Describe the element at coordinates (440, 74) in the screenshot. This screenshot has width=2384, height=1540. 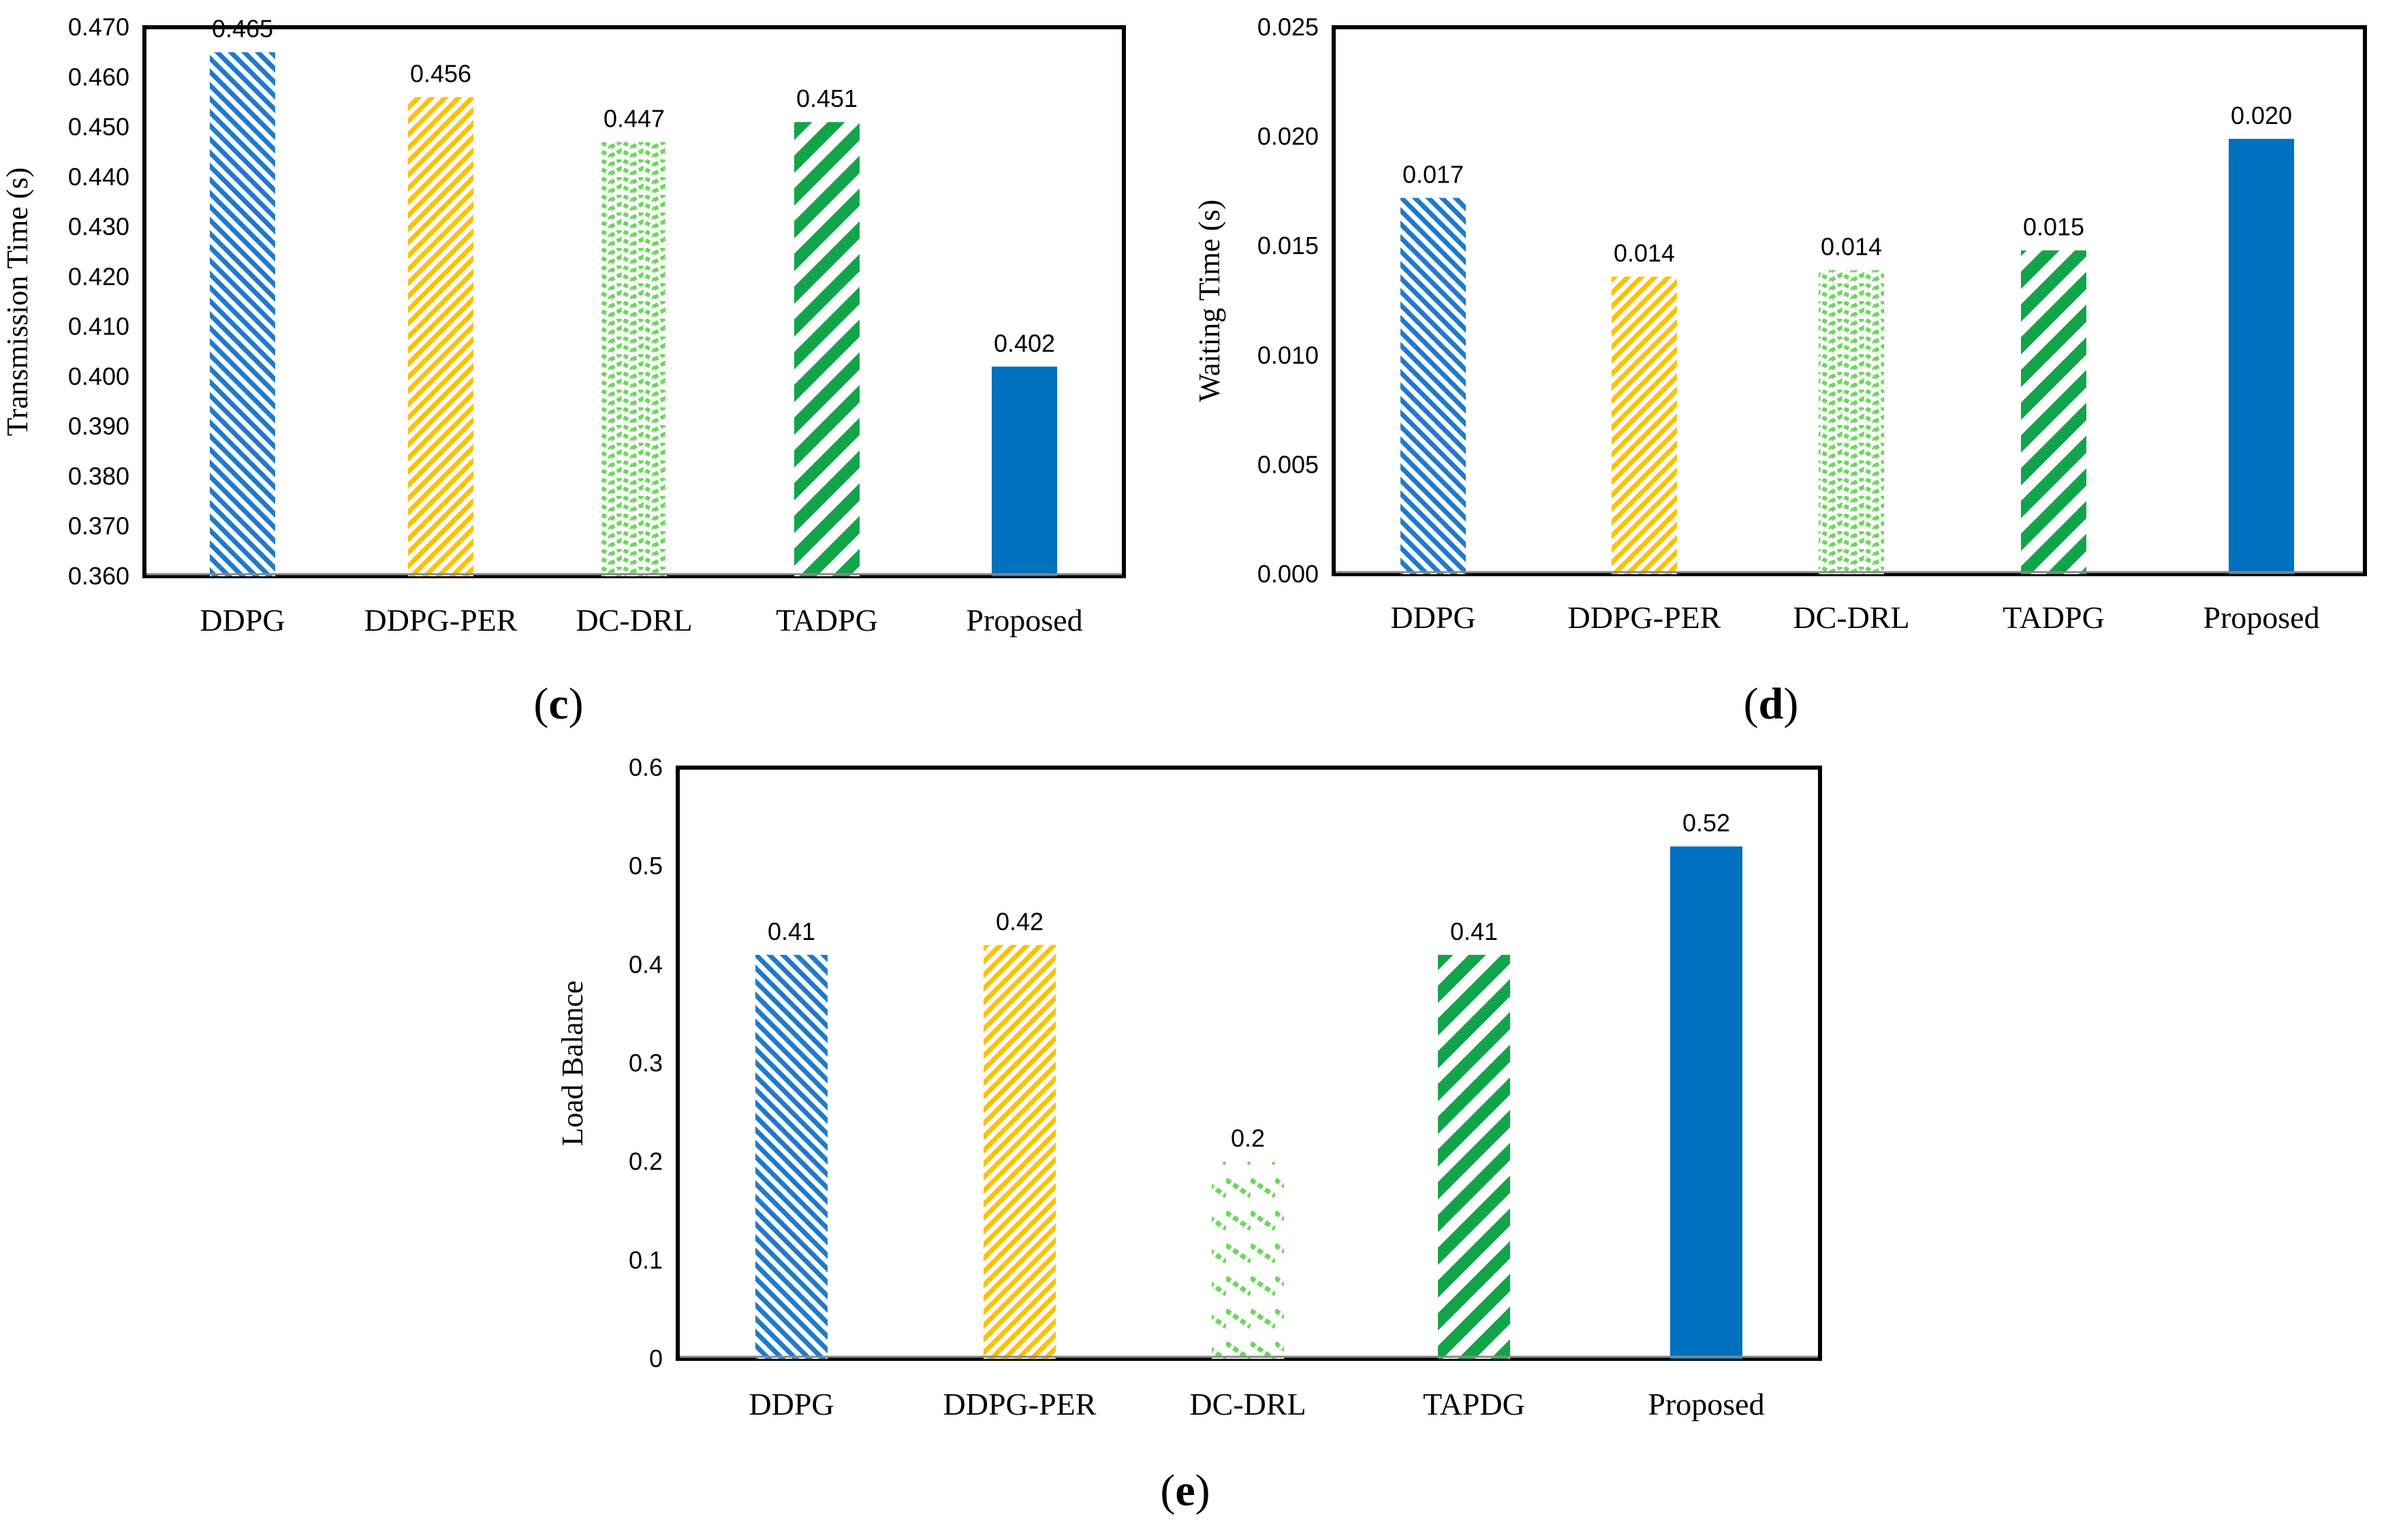
I see `data-label: 0.456` at that location.